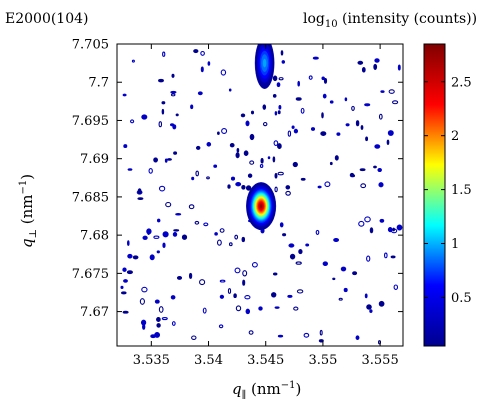  Describe the element at coordinates (261, 206) in the screenshot. I see `main-peak-contour` at that location.